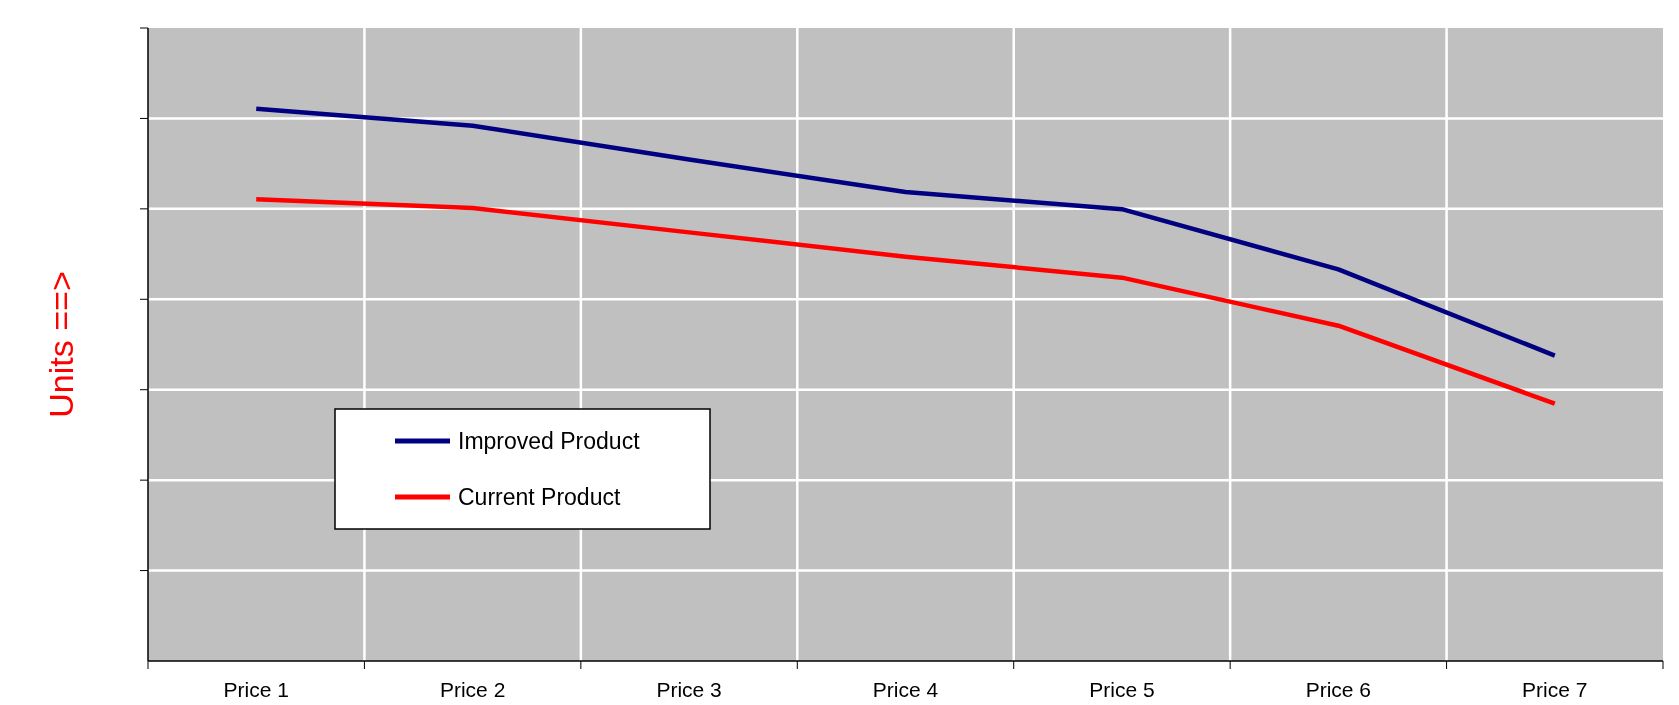 The height and width of the screenshot is (705, 1679). Describe the element at coordinates (1338, 689) in the screenshot. I see `x-tick-label: Price 6` at that location.